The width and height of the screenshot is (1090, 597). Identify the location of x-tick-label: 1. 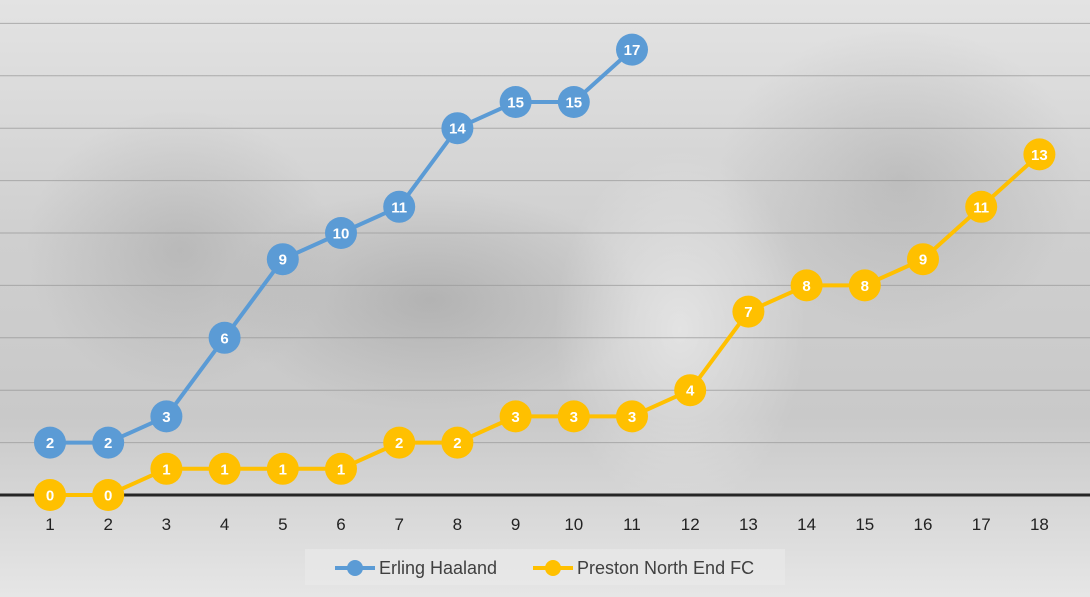
(49, 524).